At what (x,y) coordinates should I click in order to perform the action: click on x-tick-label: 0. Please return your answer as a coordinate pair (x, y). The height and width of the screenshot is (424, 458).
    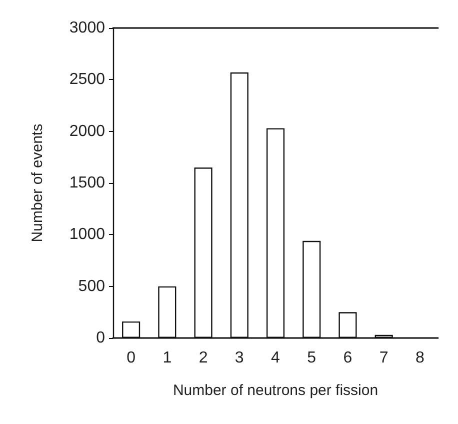
    Looking at the image, I should click on (131, 358).